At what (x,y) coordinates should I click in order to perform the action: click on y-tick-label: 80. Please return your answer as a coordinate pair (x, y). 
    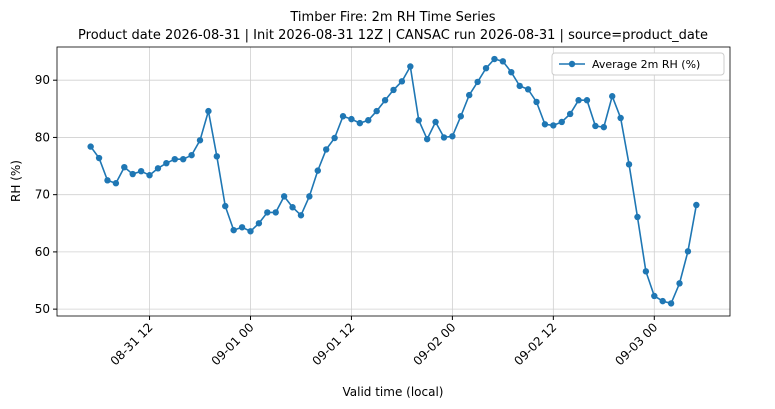
    Looking at the image, I should click on (42, 137).